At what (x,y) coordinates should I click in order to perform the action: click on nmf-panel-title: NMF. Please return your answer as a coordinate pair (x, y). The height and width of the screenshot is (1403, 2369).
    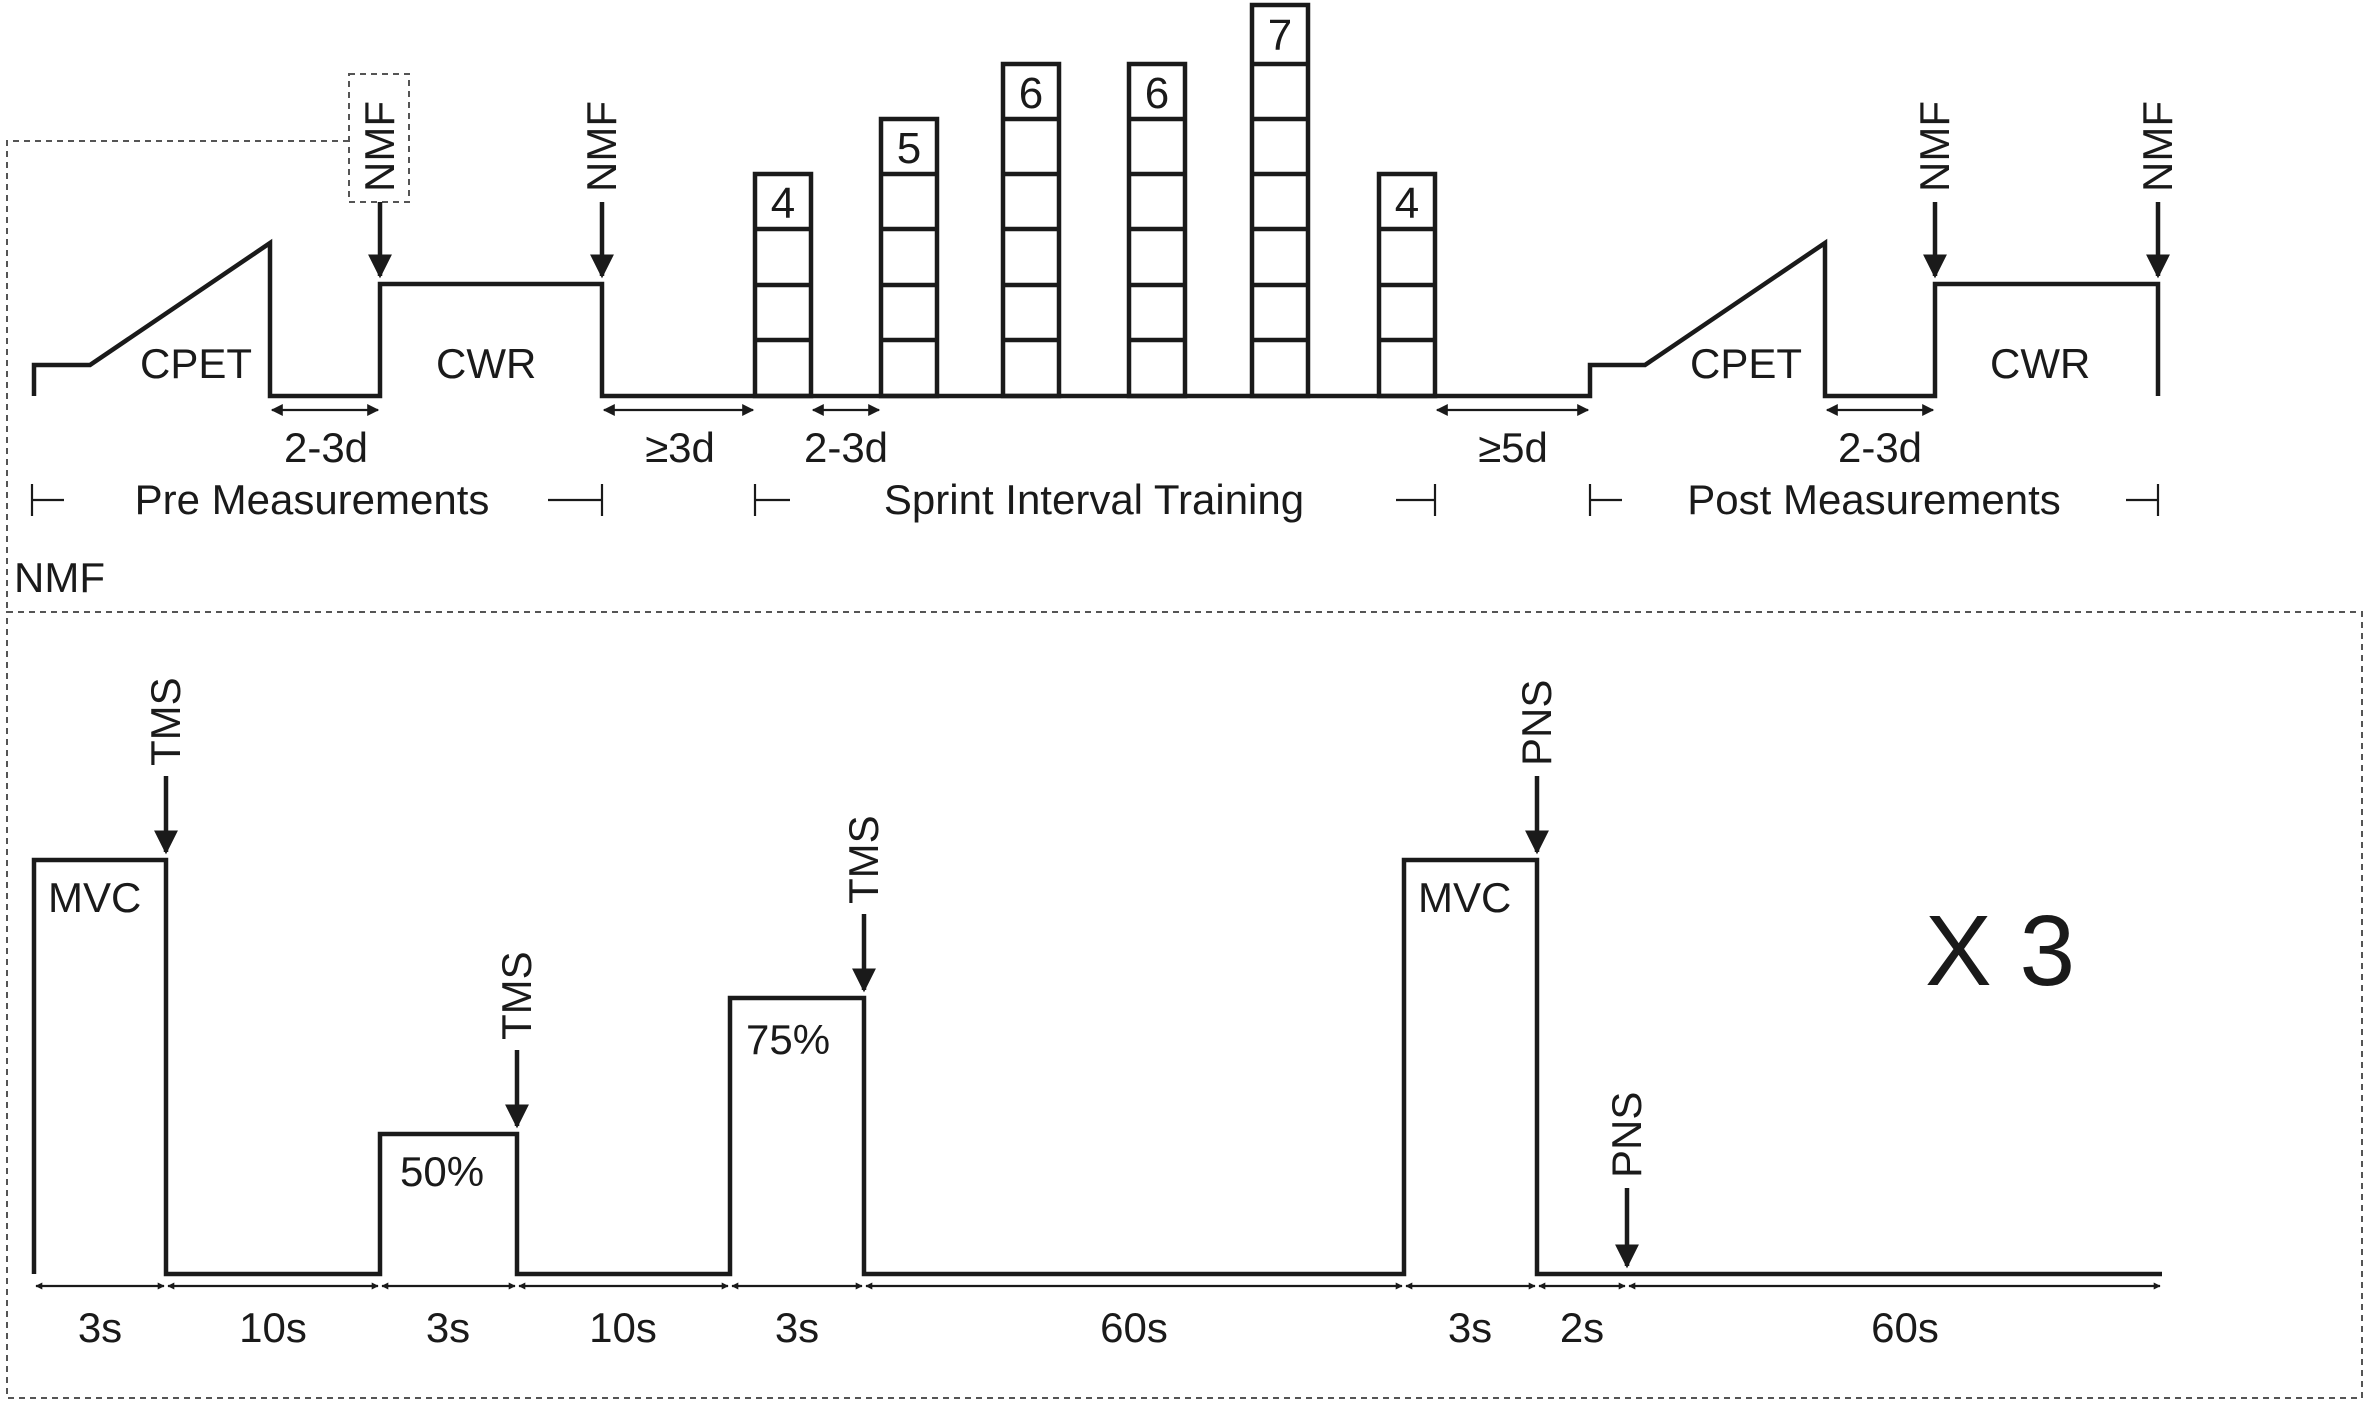
    Looking at the image, I should click on (59, 577).